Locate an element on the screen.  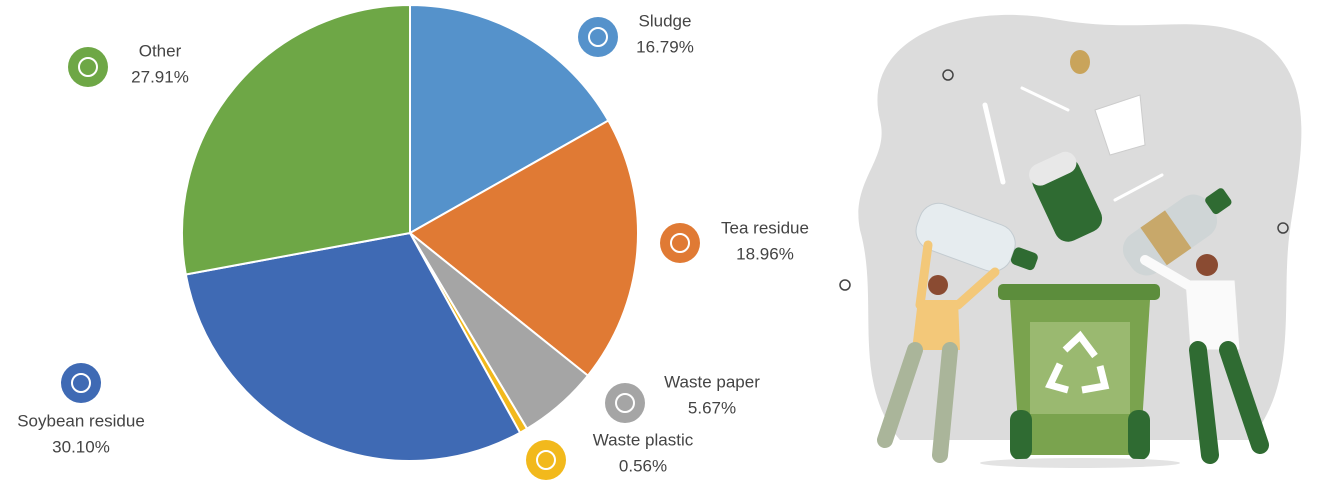
recycle-symbol is located at coordinates (1077, 362).